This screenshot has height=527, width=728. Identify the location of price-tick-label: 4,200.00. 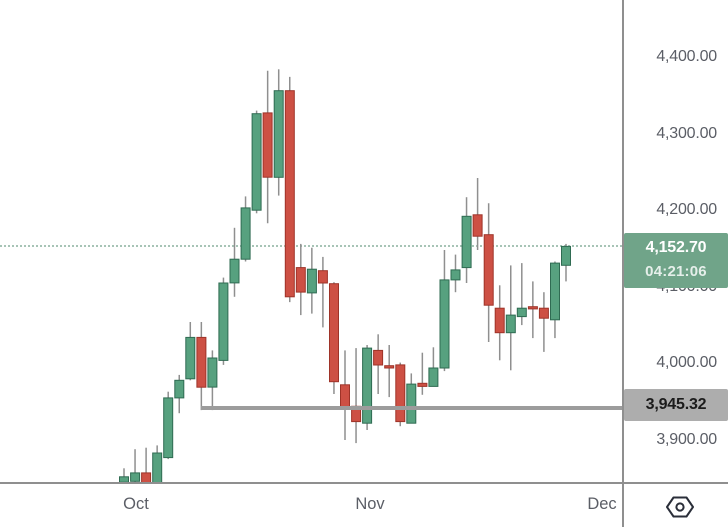
(686, 210).